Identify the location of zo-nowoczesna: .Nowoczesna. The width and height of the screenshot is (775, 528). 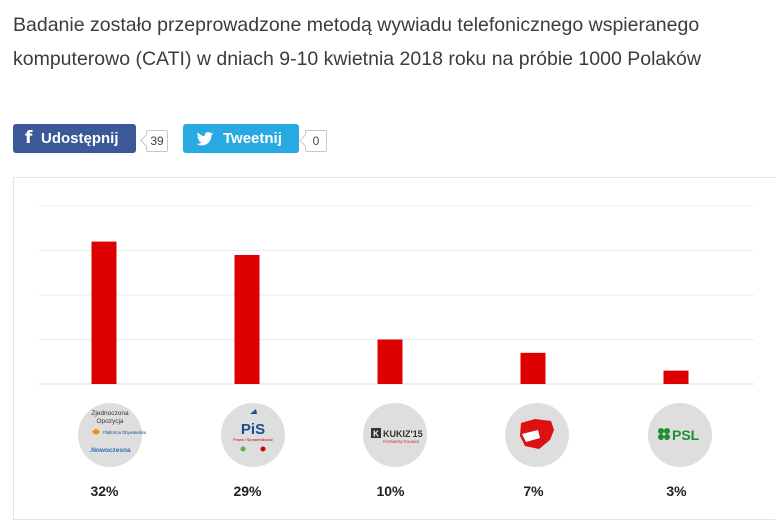
(110, 450).